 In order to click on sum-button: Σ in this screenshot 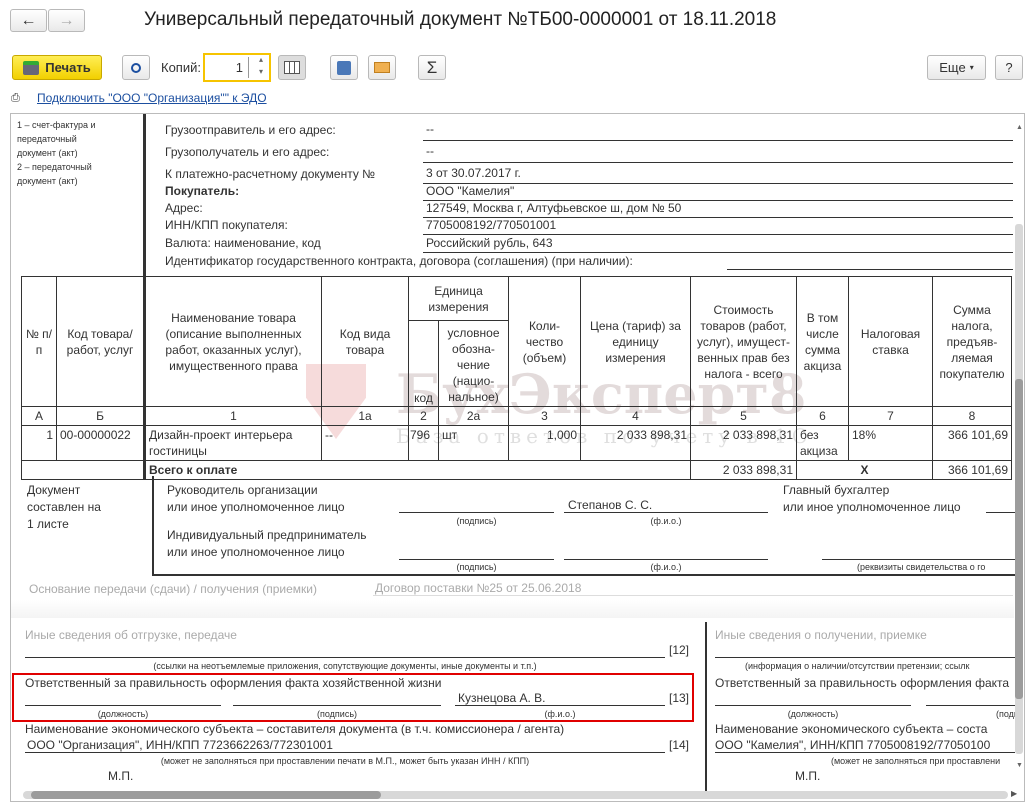, I will do `click(432, 67)`.